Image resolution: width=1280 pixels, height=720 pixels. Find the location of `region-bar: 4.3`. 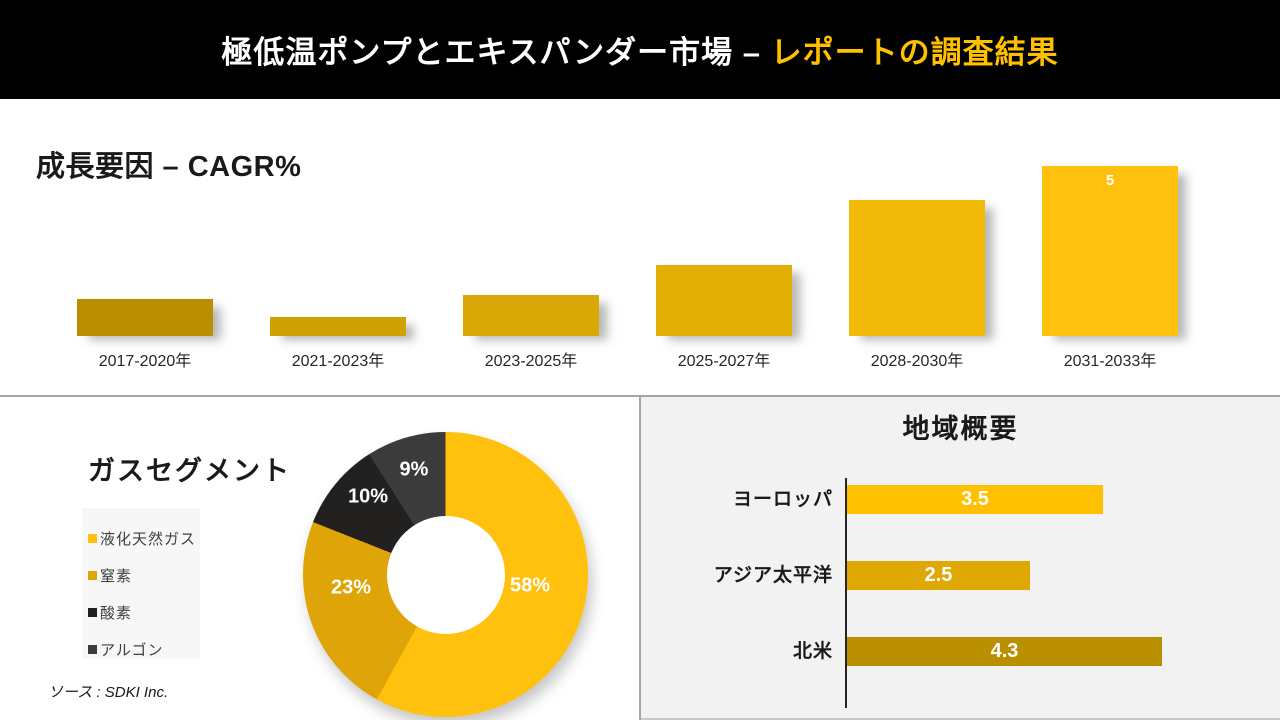

region-bar: 4.3 is located at coordinates (1004, 651).